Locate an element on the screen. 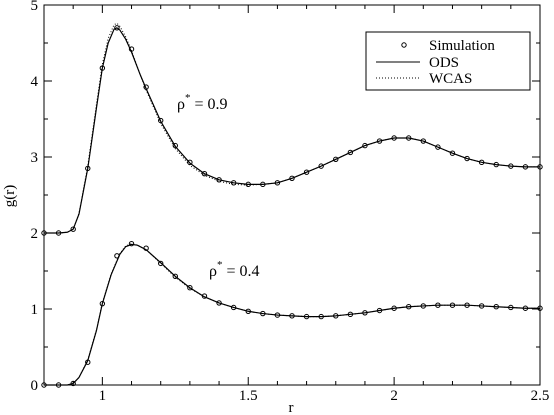 This screenshot has width=554, height=415. legend-marker-simulation is located at coordinates (404, 45).